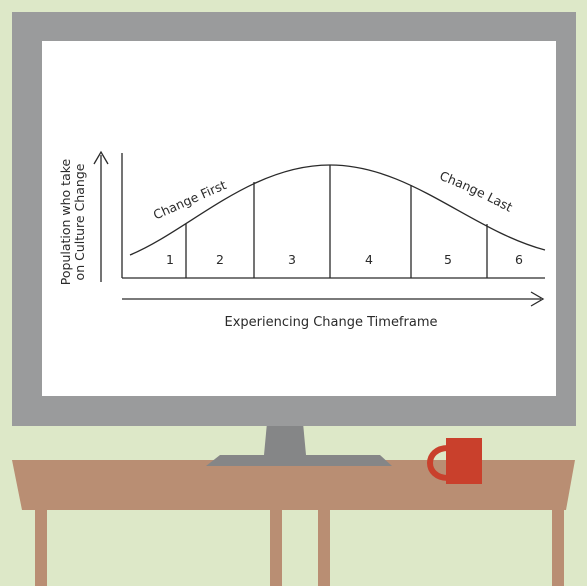  I want to click on y-axis-label-line1: Population who take, so click(65, 221).